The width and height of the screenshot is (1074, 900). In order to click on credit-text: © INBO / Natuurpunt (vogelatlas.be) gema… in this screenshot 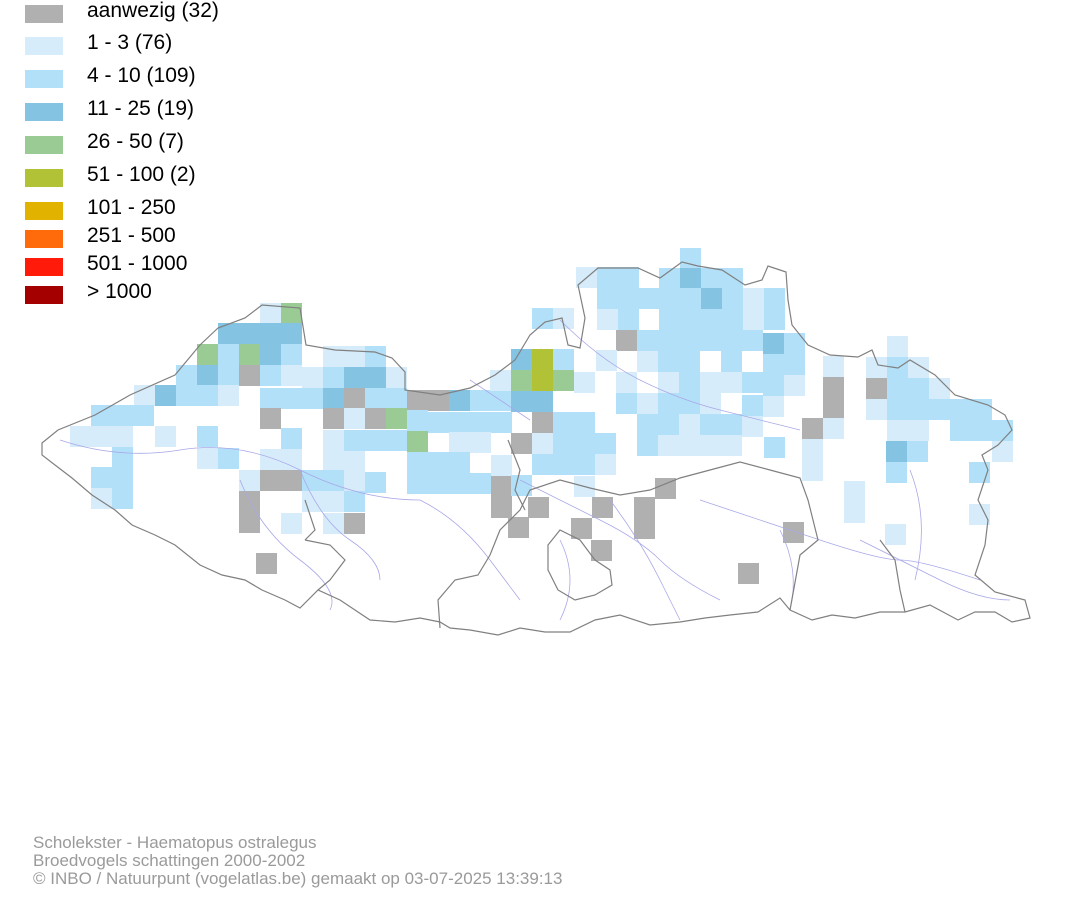, I will do `click(298, 878)`.